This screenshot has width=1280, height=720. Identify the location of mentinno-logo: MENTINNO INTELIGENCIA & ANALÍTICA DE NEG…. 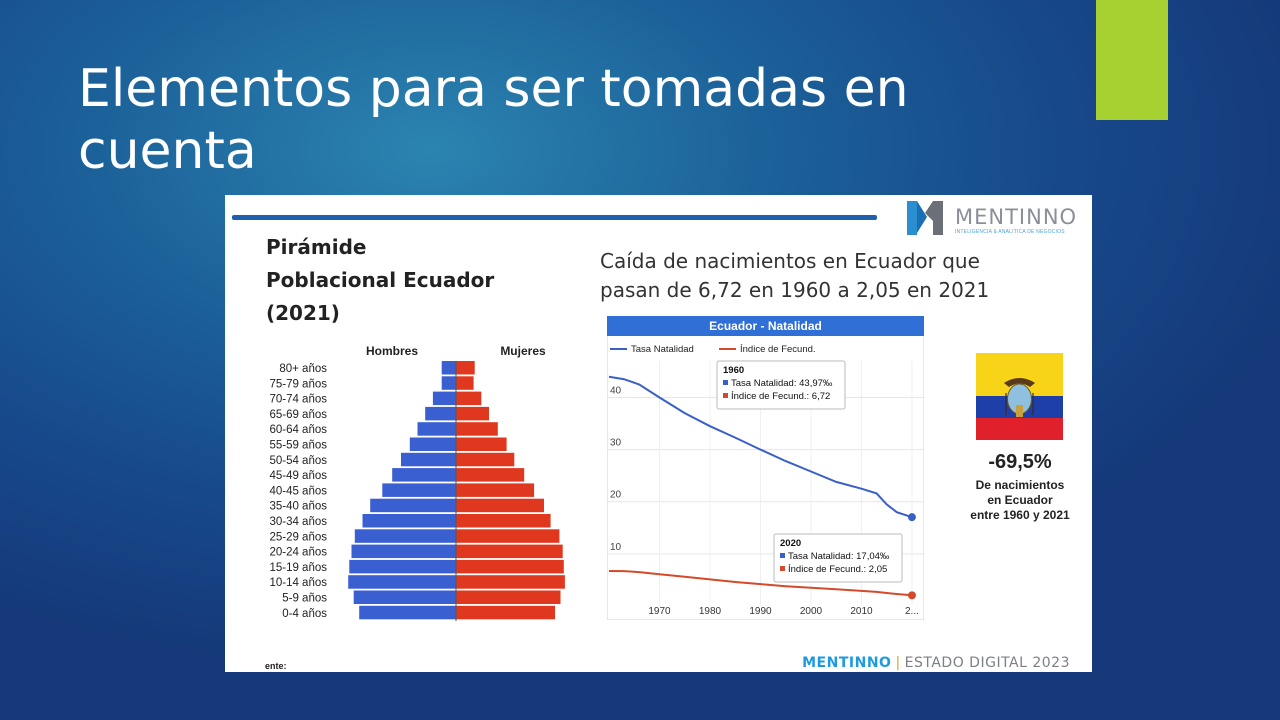
(995, 219).